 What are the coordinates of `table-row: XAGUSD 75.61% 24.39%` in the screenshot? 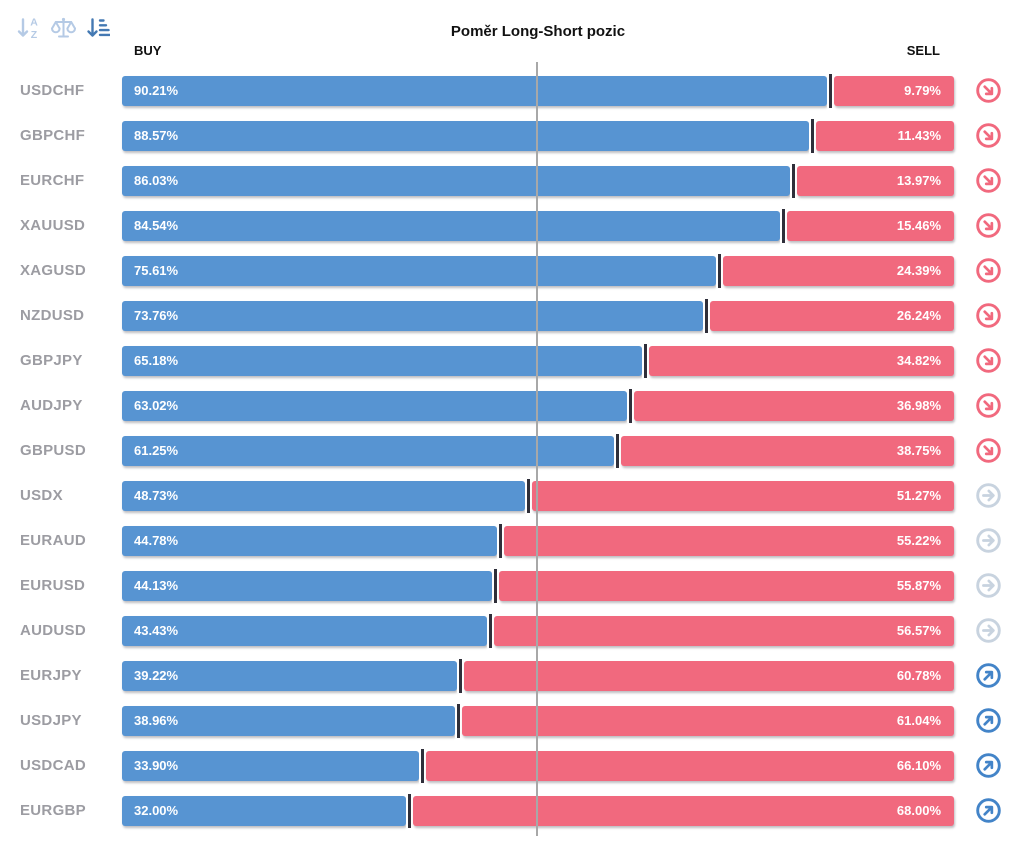 It's located at (511, 270).